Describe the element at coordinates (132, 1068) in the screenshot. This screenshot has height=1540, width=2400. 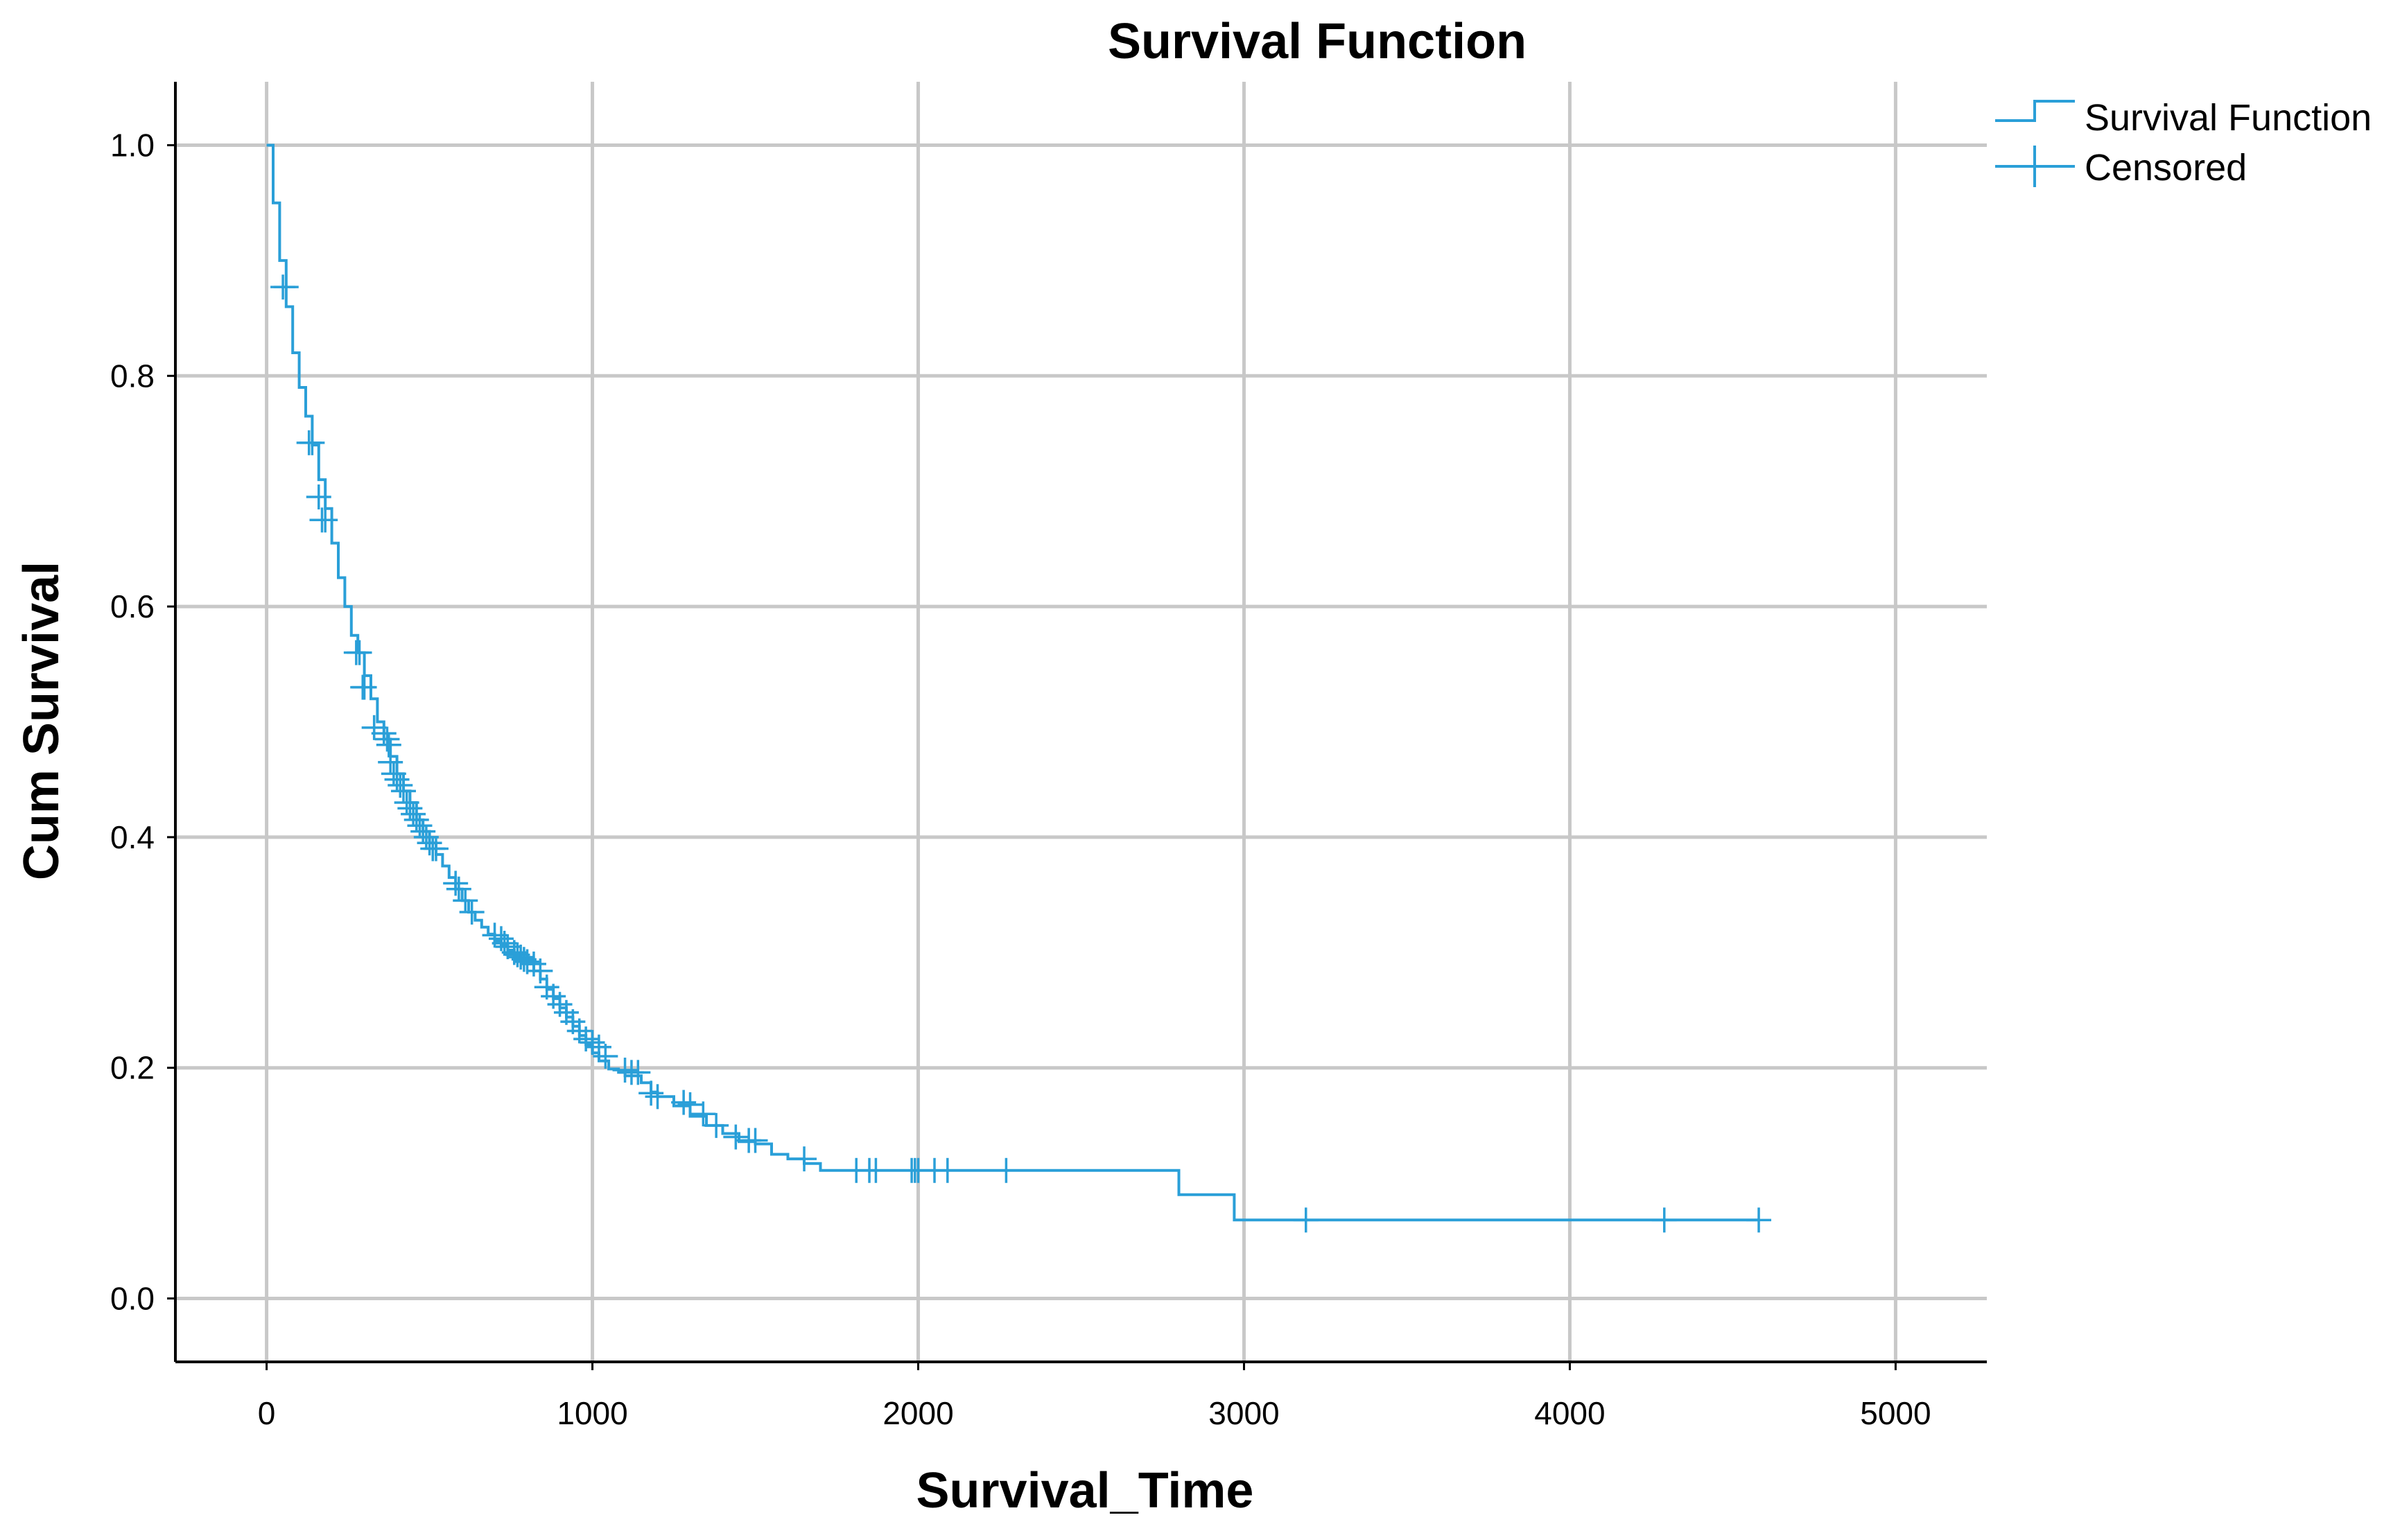
I see `y-tick-label-0.2: 0.2` at that location.